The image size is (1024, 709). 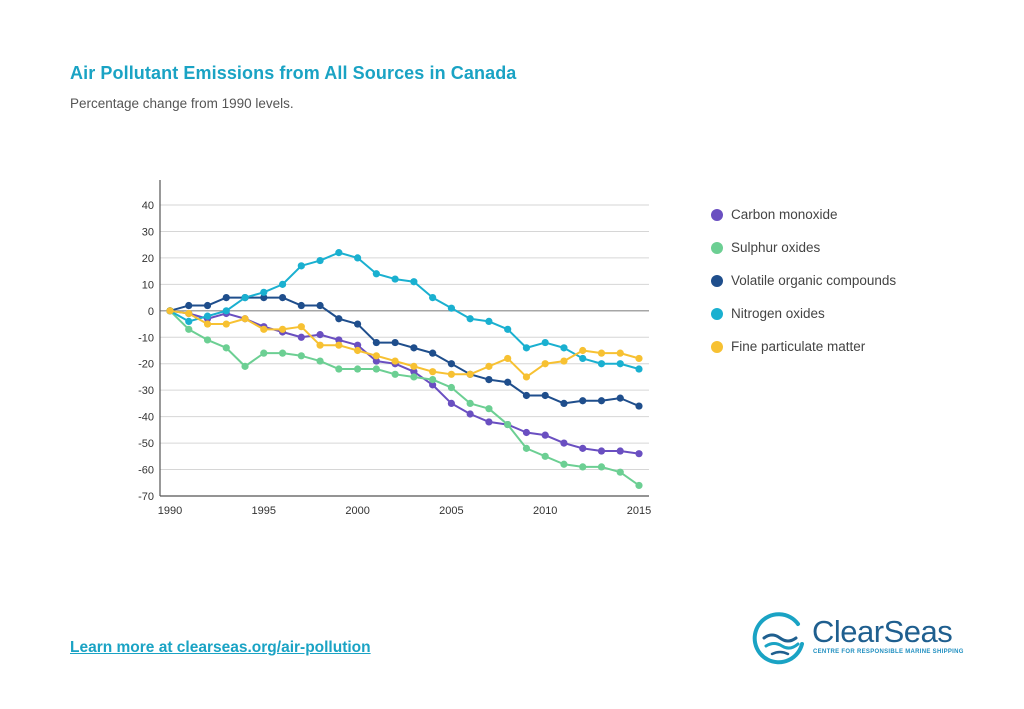 I want to click on y-tick-label: -70, so click(x=146, y=497).